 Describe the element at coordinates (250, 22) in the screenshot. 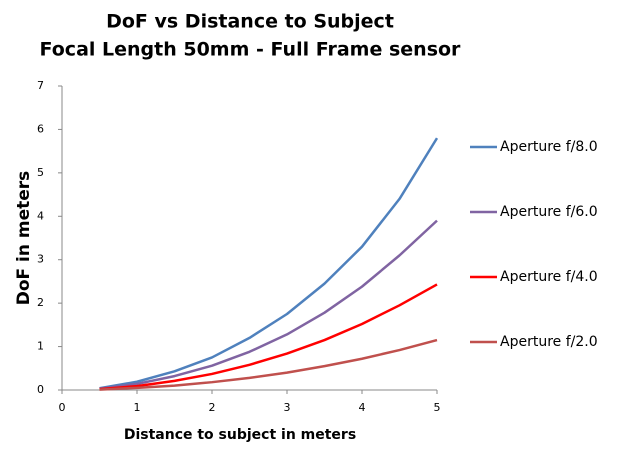

I see `chart-title: DoF vs Distance to Subject` at that location.